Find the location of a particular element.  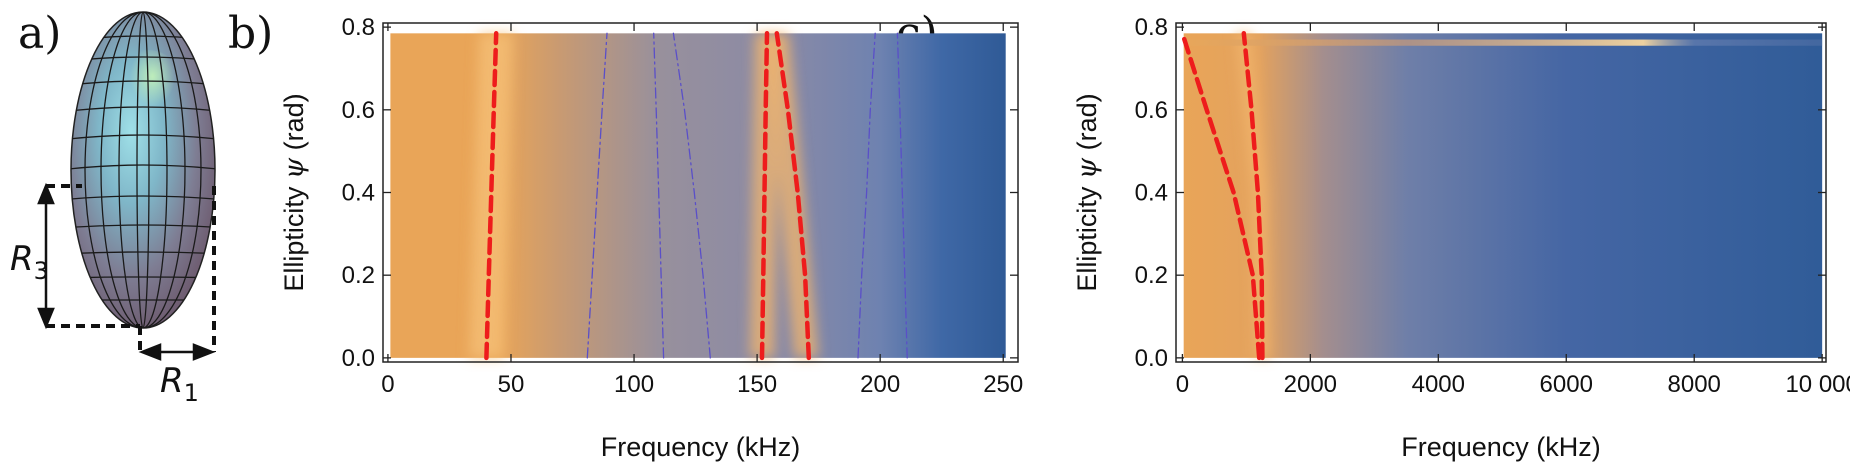

panel-b-ytick-label: 0.6 is located at coordinates (358, 110).